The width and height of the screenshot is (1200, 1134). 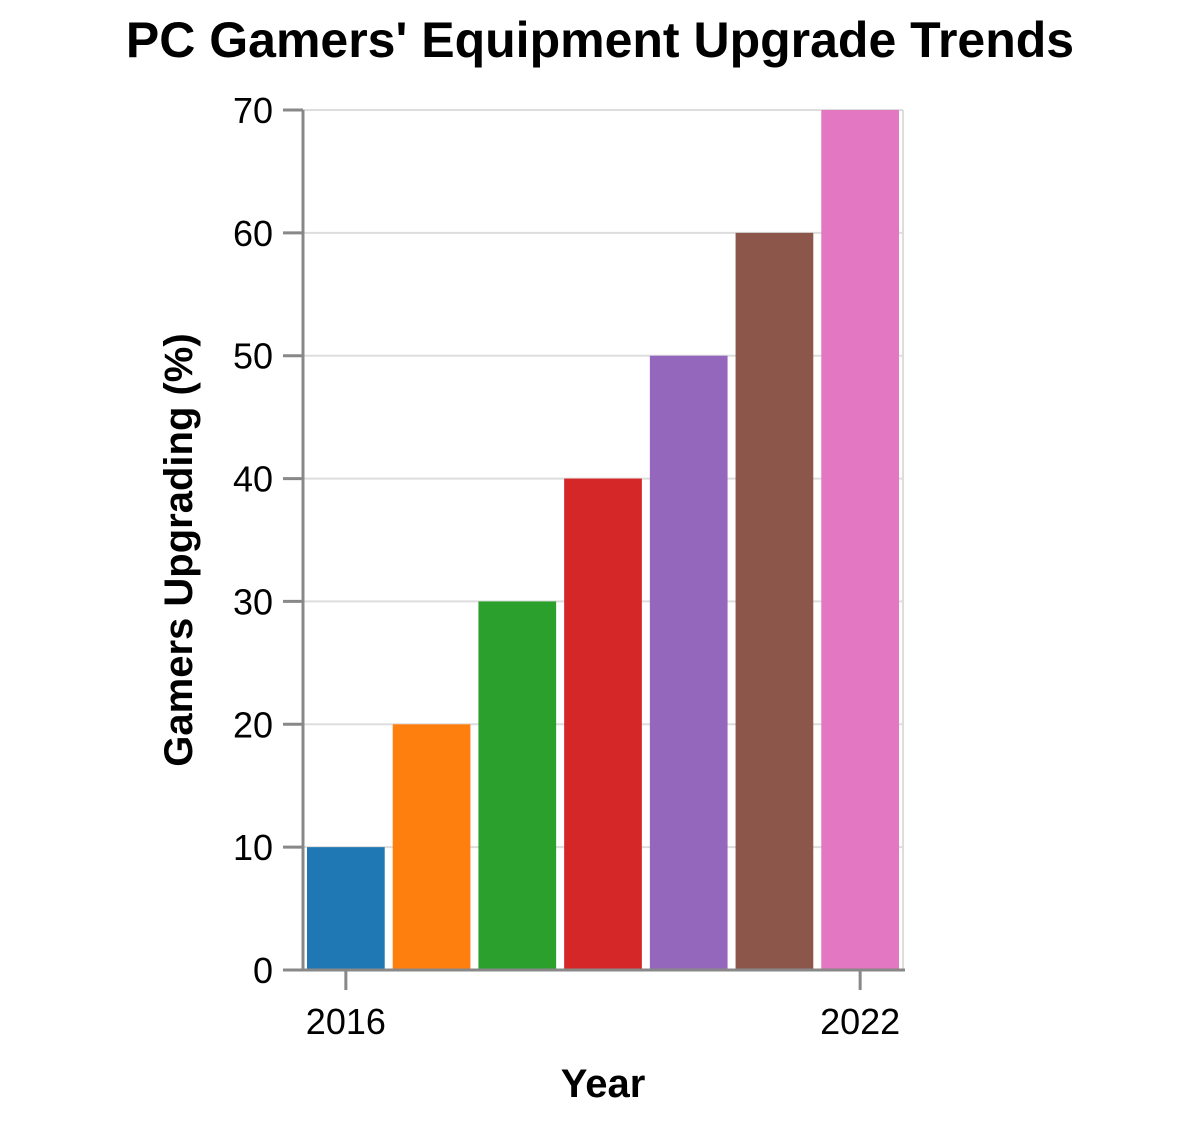 What do you see at coordinates (253, 233) in the screenshot?
I see `y-tick-label: 60` at bounding box center [253, 233].